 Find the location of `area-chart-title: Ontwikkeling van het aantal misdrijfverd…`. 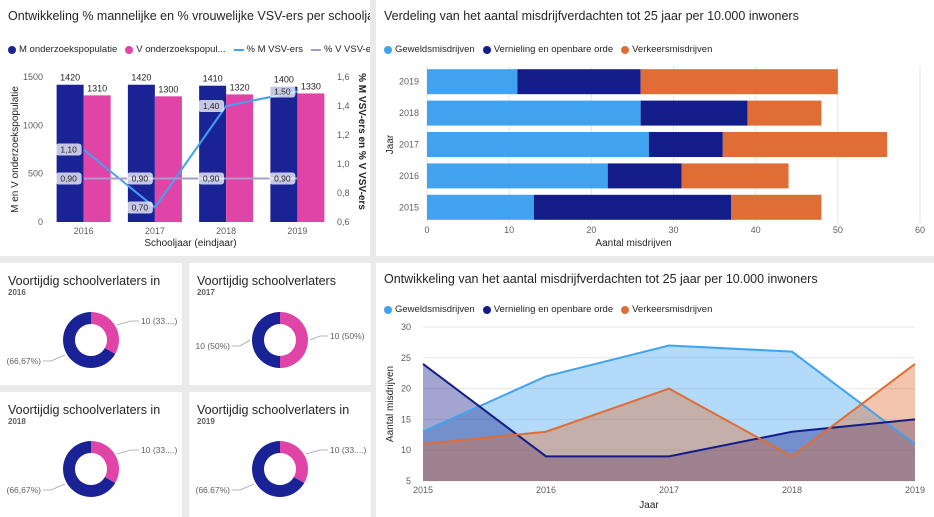

area-chart-title: Ontwikkeling van het aantal misdrijfverd… is located at coordinates (601, 279).